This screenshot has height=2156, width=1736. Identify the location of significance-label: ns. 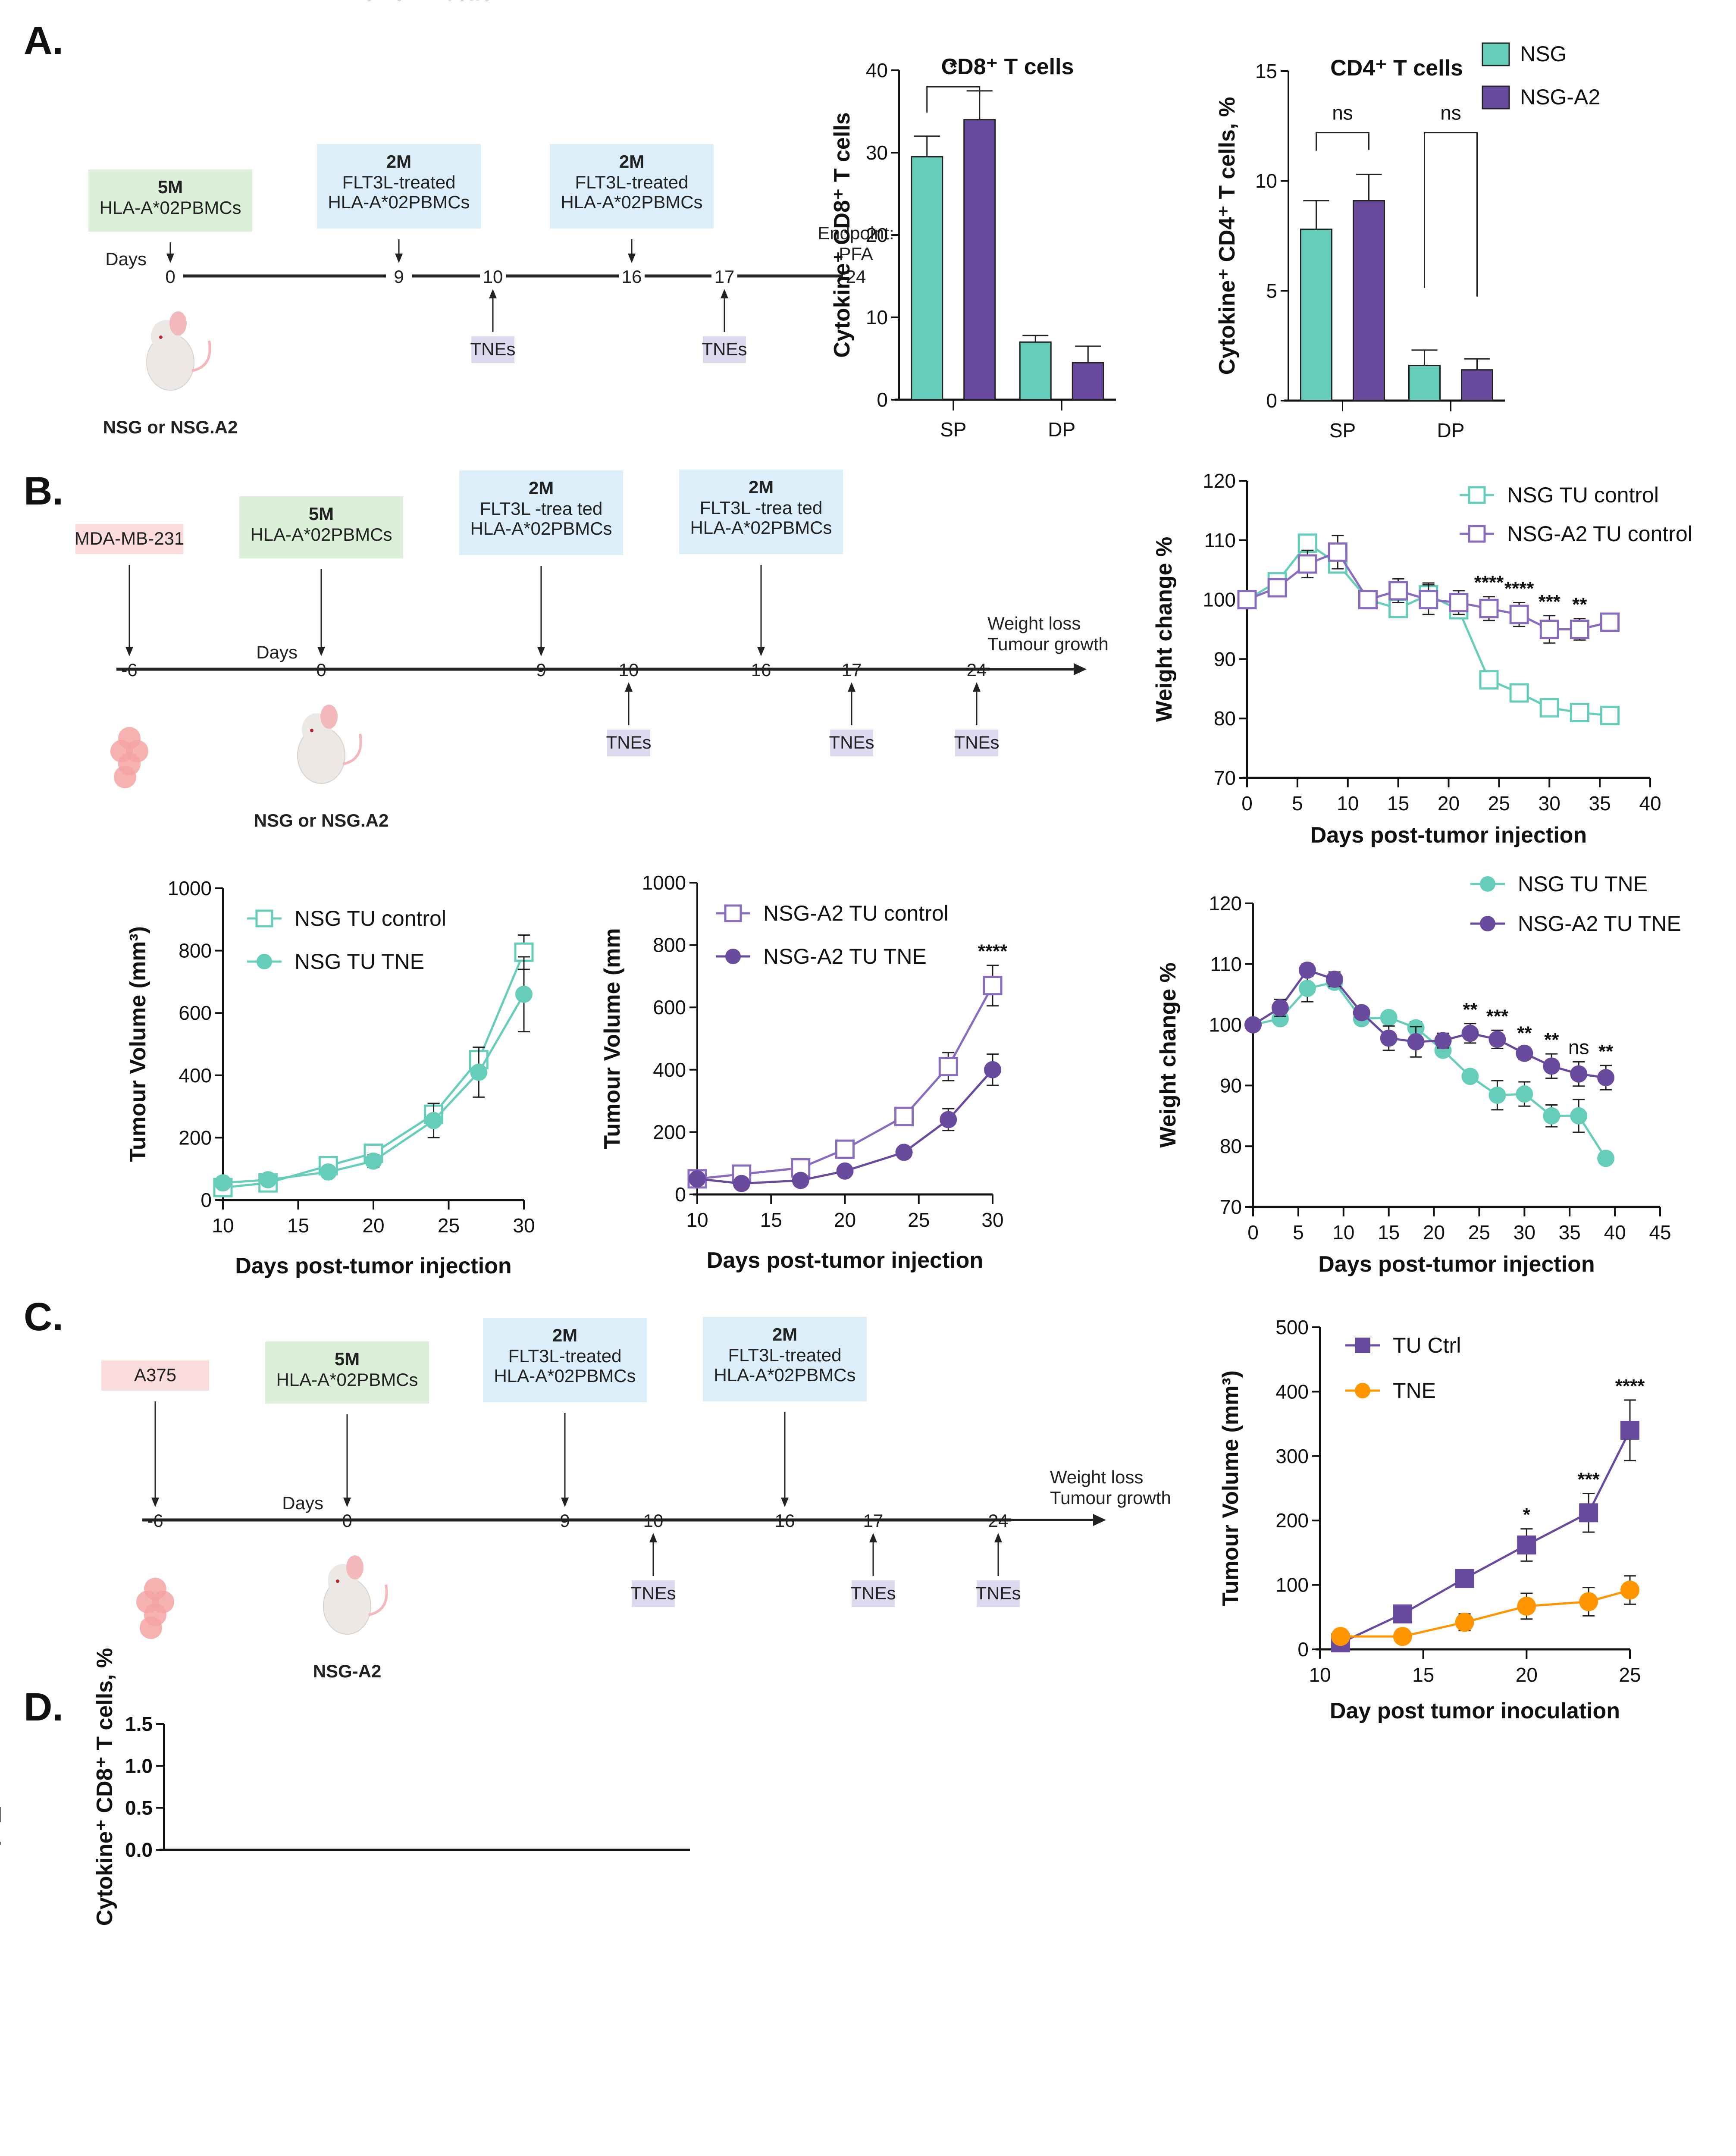
(1342, 113).